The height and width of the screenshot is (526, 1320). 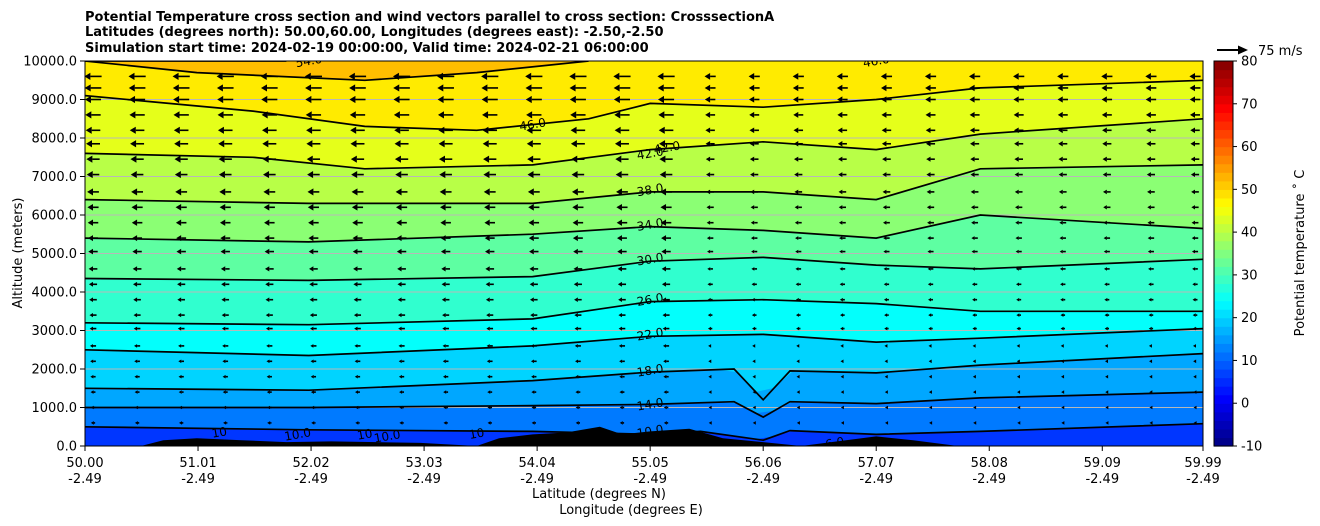 What do you see at coordinates (650, 153) in the screenshot?
I see `contour-label-13: 42.0` at bounding box center [650, 153].